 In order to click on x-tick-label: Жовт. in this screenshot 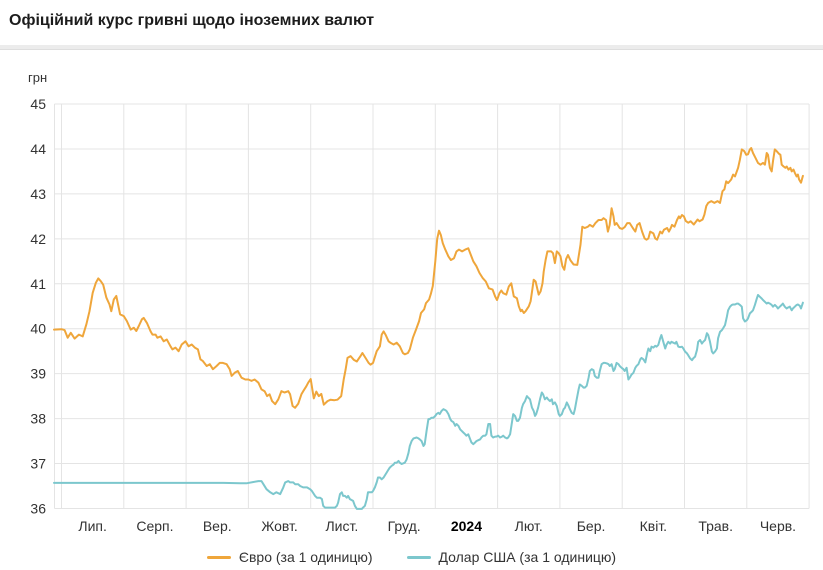, I will do `click(279, 526)`.